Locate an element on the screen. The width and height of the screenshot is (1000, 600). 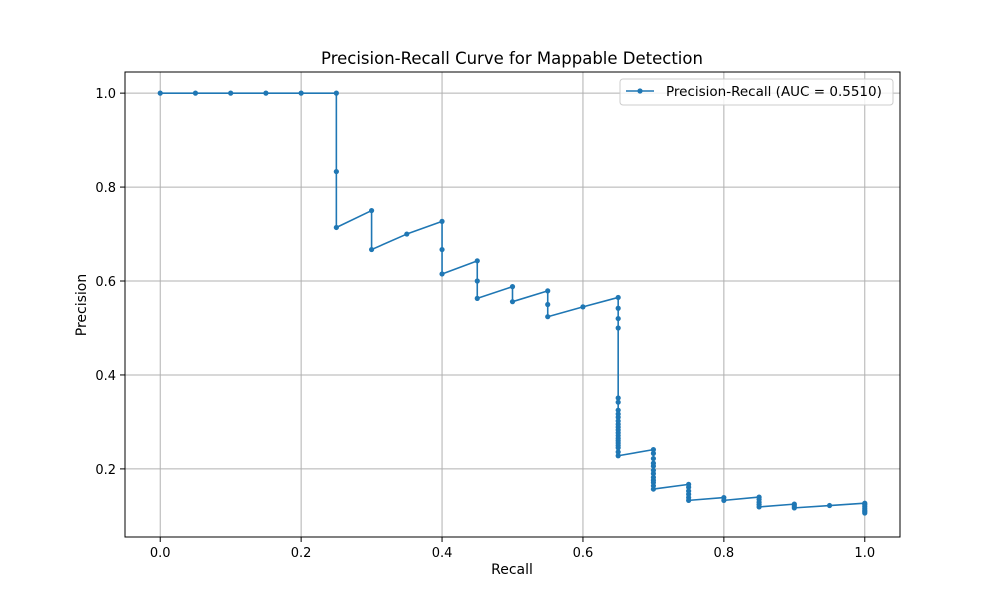
legend-box is located at coordinates (756, 92).